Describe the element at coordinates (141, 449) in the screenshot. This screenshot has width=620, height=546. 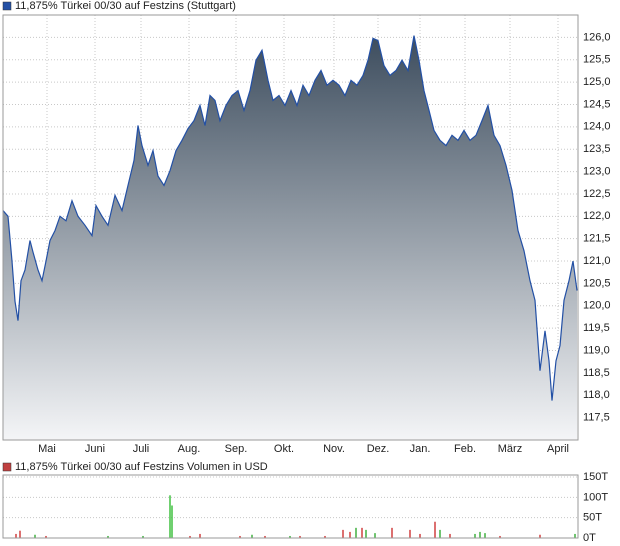
I see `x-tick-label: Juli` at that location.